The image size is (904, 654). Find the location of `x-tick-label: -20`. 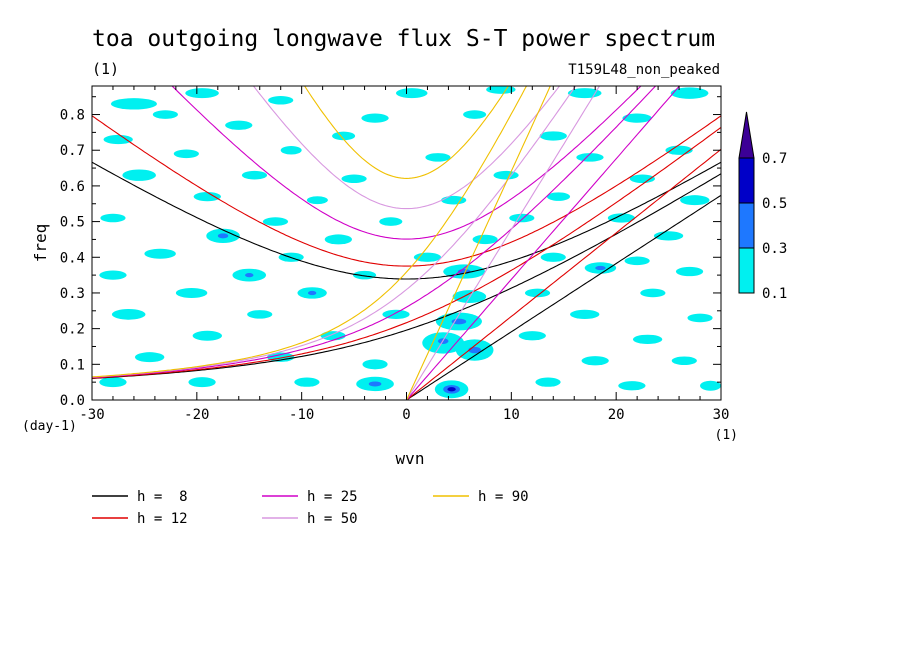

x-tick-label: -20 is located at coordinates (196, 415).